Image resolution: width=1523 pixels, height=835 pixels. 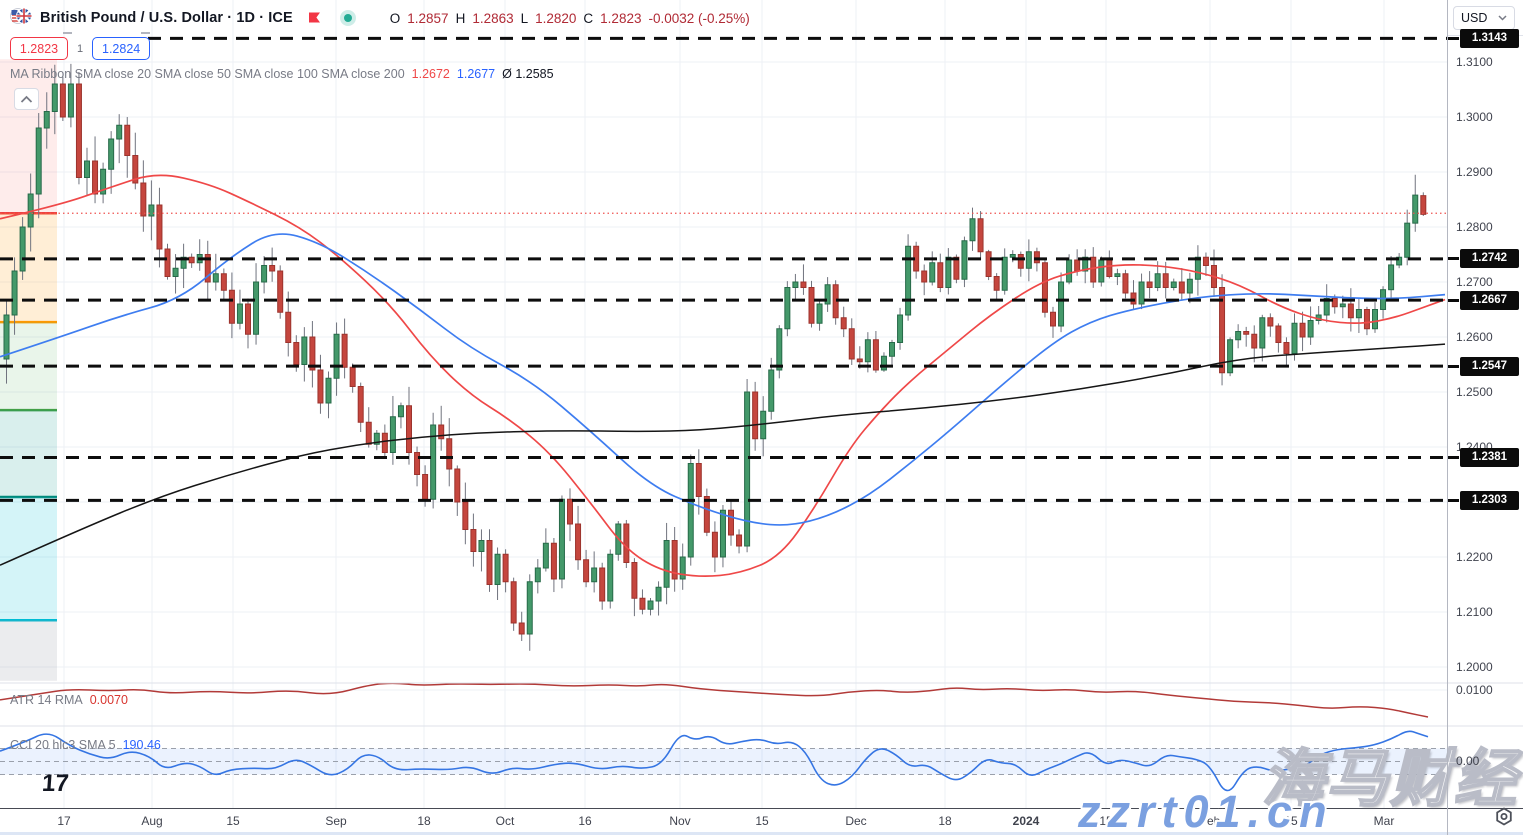 What do you see at coordinates (1474, 666) in the screenshot?
I see `price-axis-label: 1.2000` at bounding box center [1474, 666].